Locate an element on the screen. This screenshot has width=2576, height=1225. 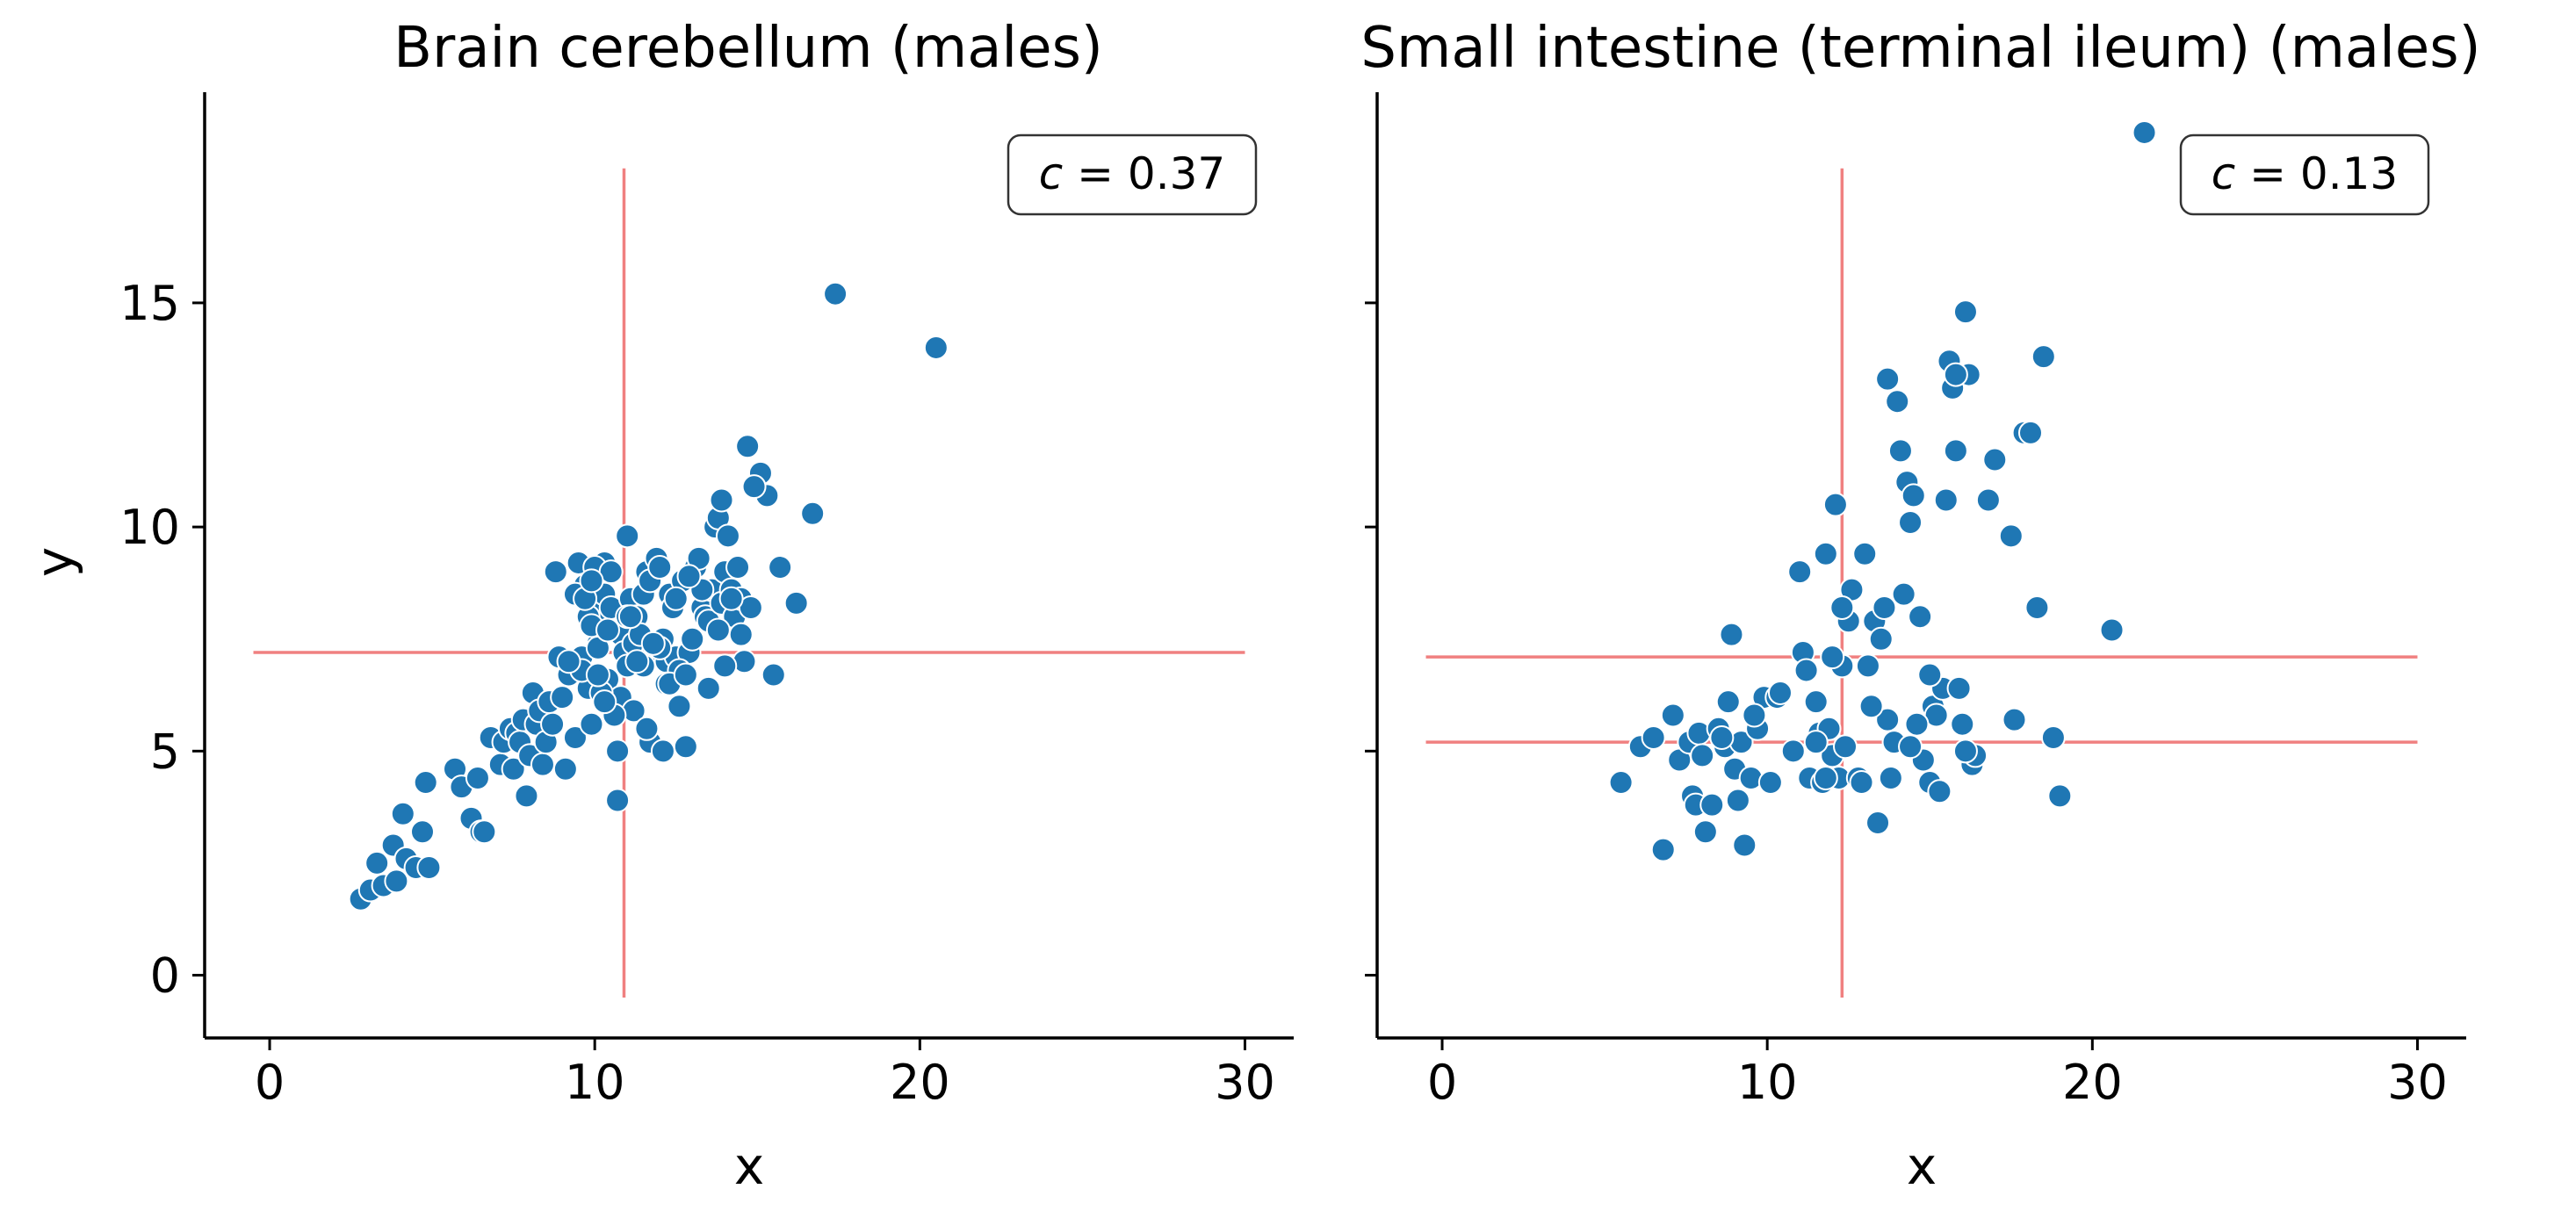
x-axis-label: x is located at coordinates (1922, 1166).